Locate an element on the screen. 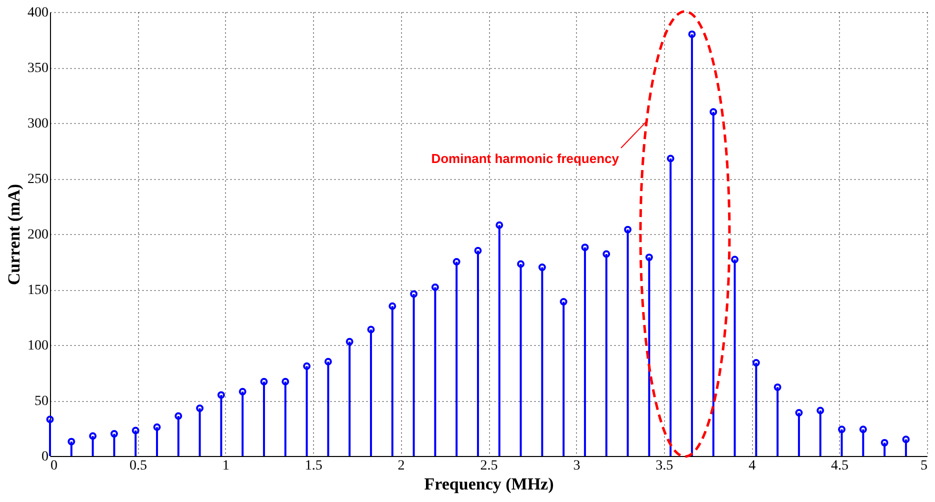 The height and width of the screenshot is (502, 935). x-tick-label: 2.5 is located at coordinates (489, 466).